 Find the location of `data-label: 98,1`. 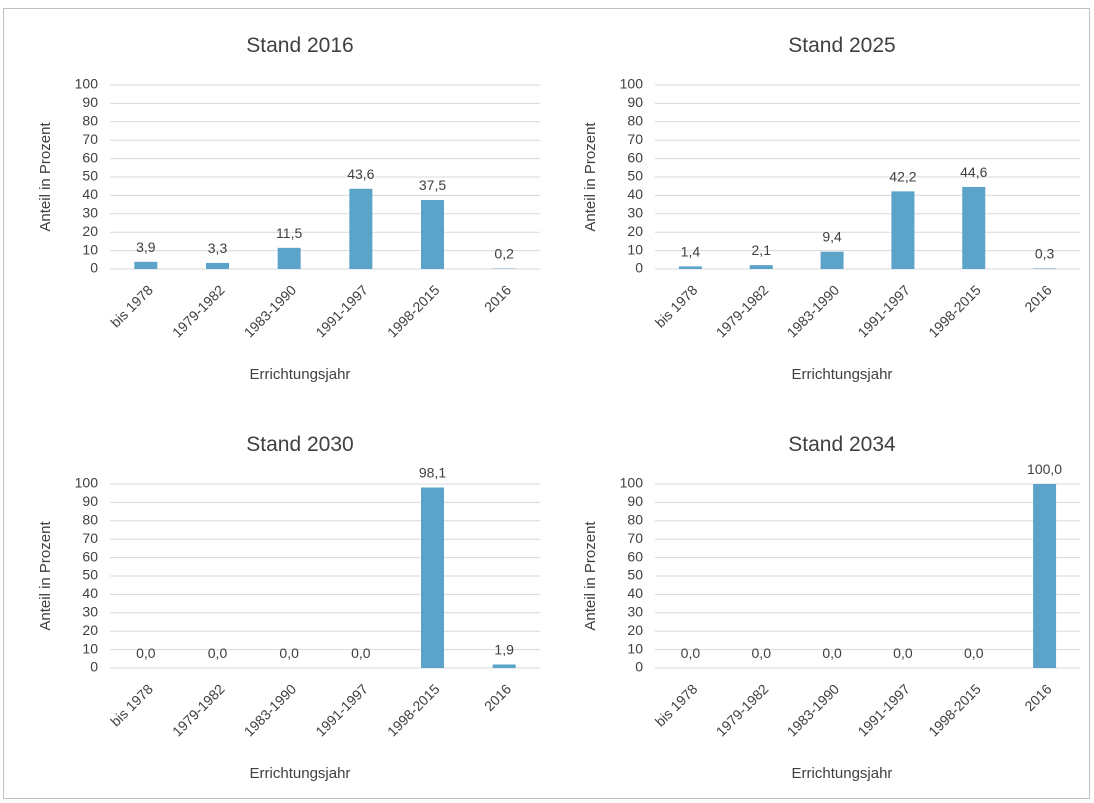

data-label: 98,1 is located at coordinates (432, 472).